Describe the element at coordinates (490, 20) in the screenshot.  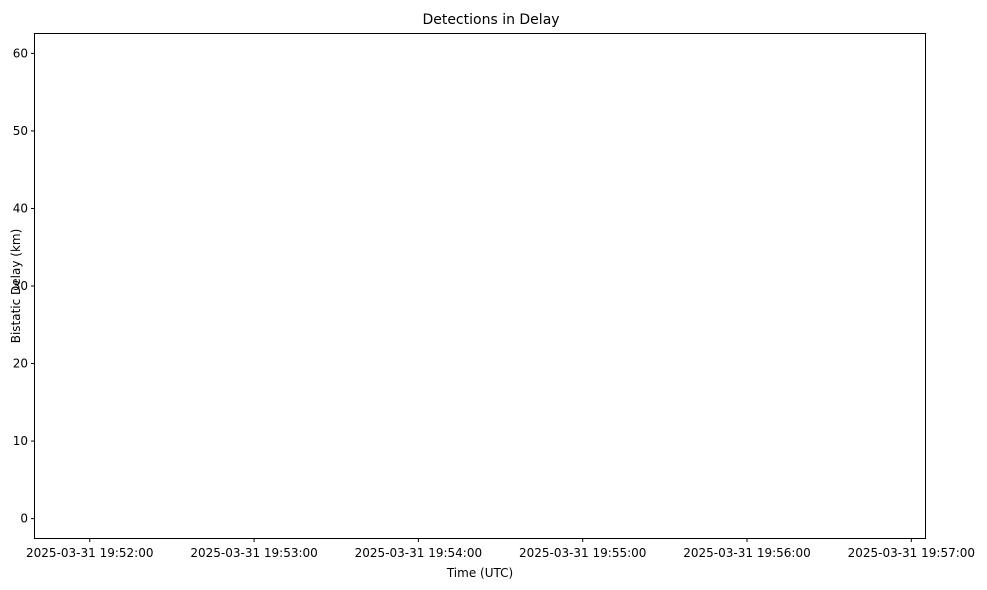
I see `chart-title: Detections in Delay` at that location.